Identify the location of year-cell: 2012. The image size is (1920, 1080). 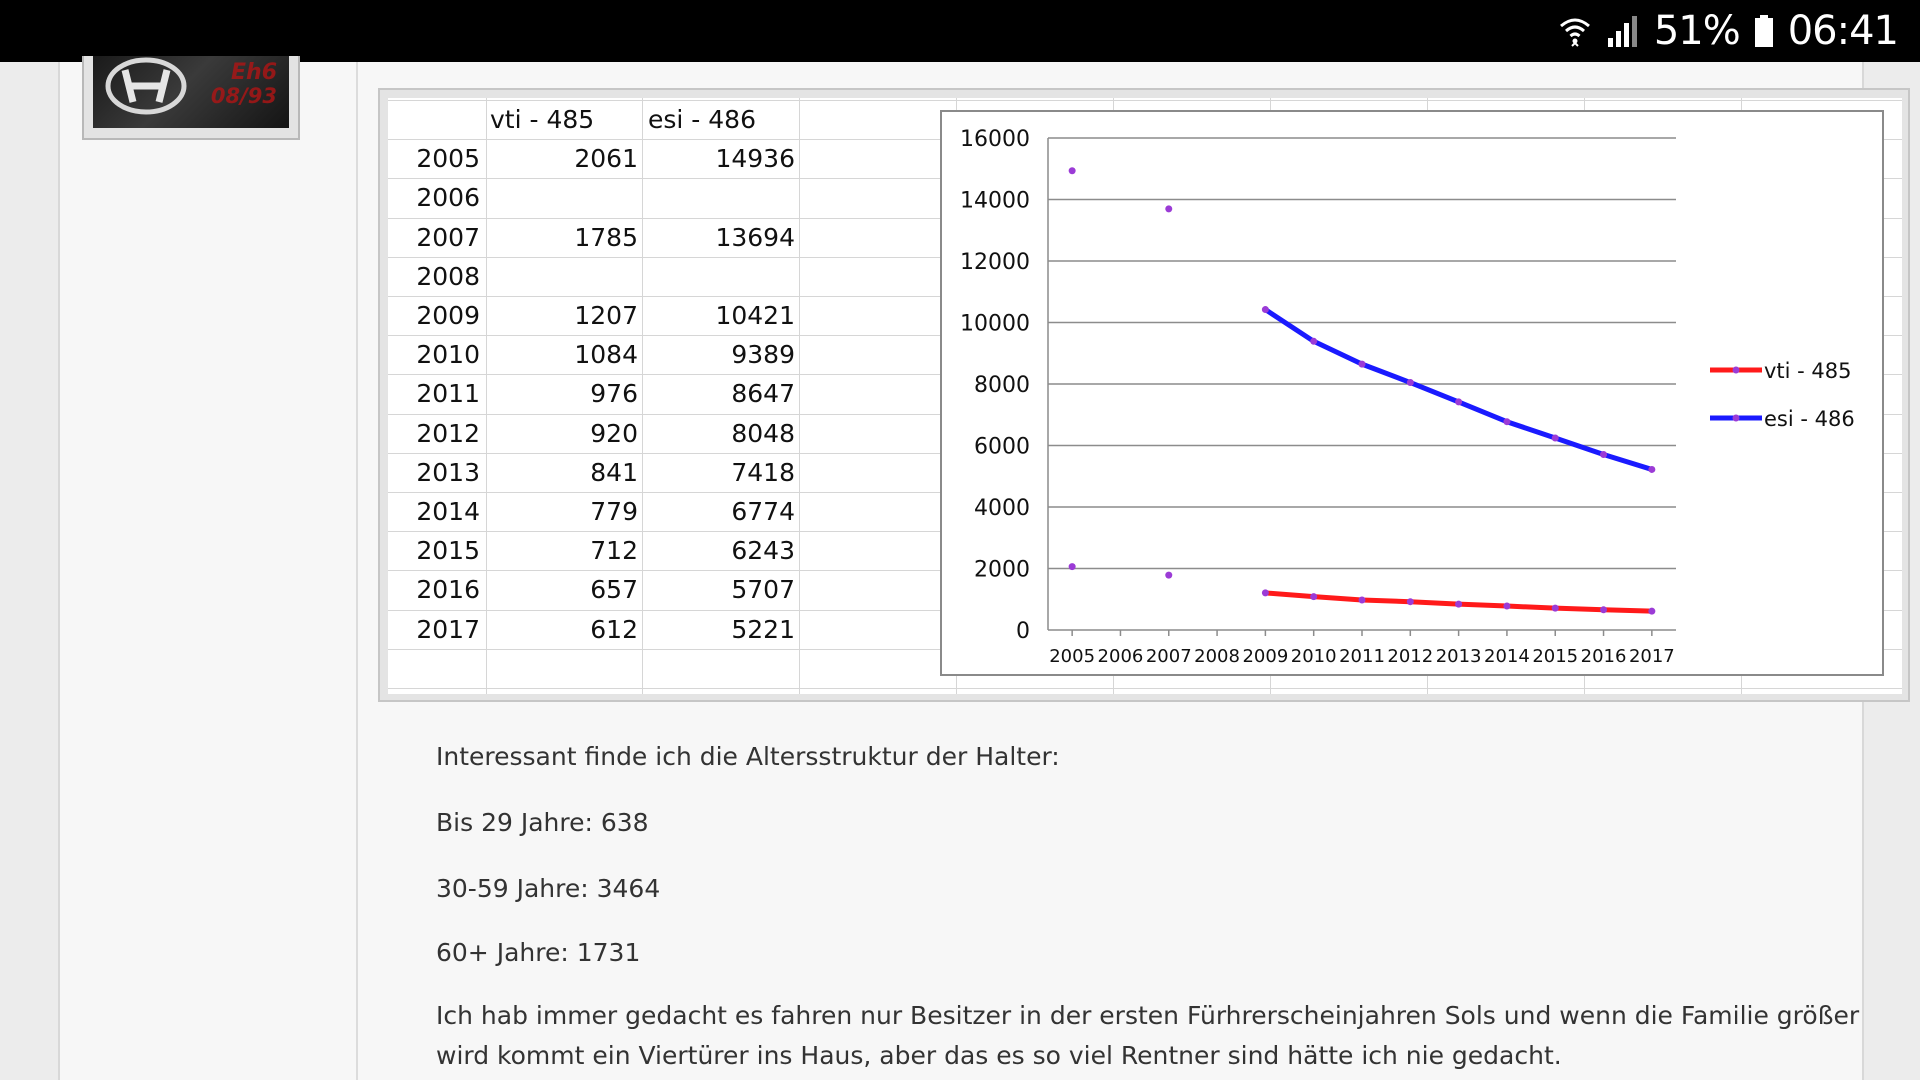
(448, 433).